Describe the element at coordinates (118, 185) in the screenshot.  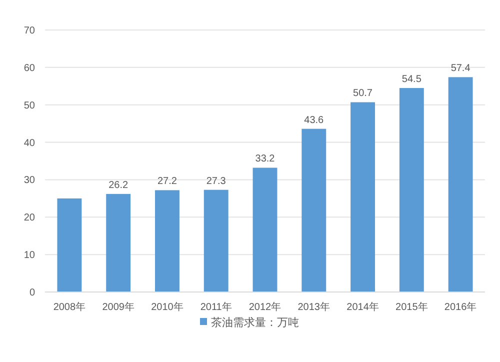
I see `data-label: 26.2` at that location.